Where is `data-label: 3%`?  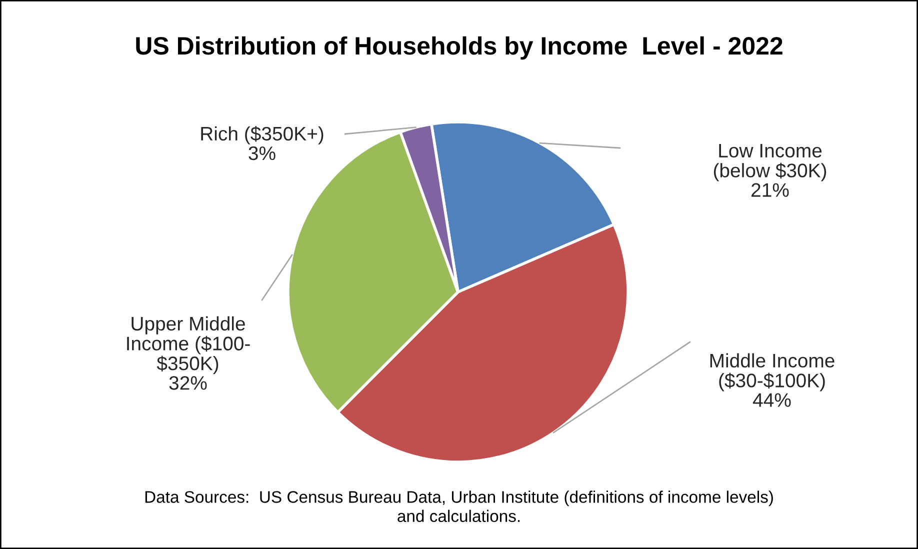
data-label: 3% is located at coordinates (262, 153).